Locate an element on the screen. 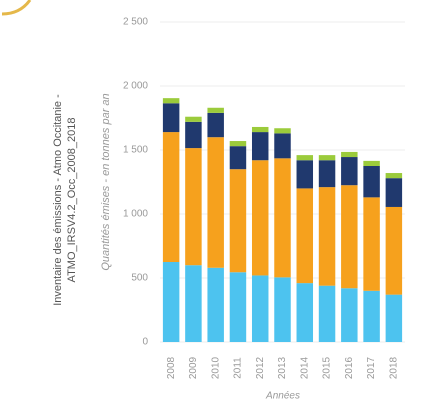 The width and height of the screenshot is (437, 412). y-tick-label: 0 is located at coordinates (145, 342).